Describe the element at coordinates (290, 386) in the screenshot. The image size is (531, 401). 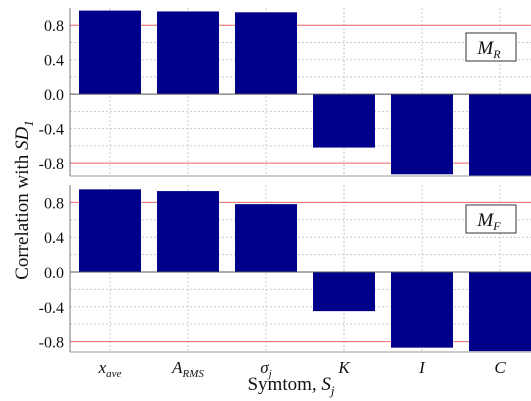
I see `x-axis-label: Symtom, Sj` at that location.